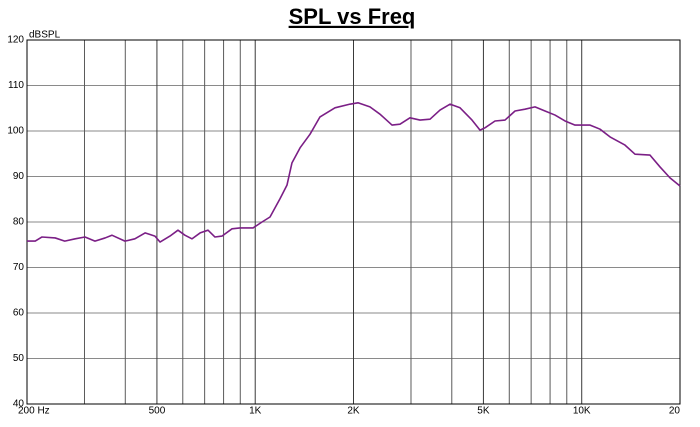 Image resolution: width=700 pixels, height=427 pixels. Describe the element at coordinates (582, 411) in the screenshot. I see `x-tick-label: 10K` at that location.